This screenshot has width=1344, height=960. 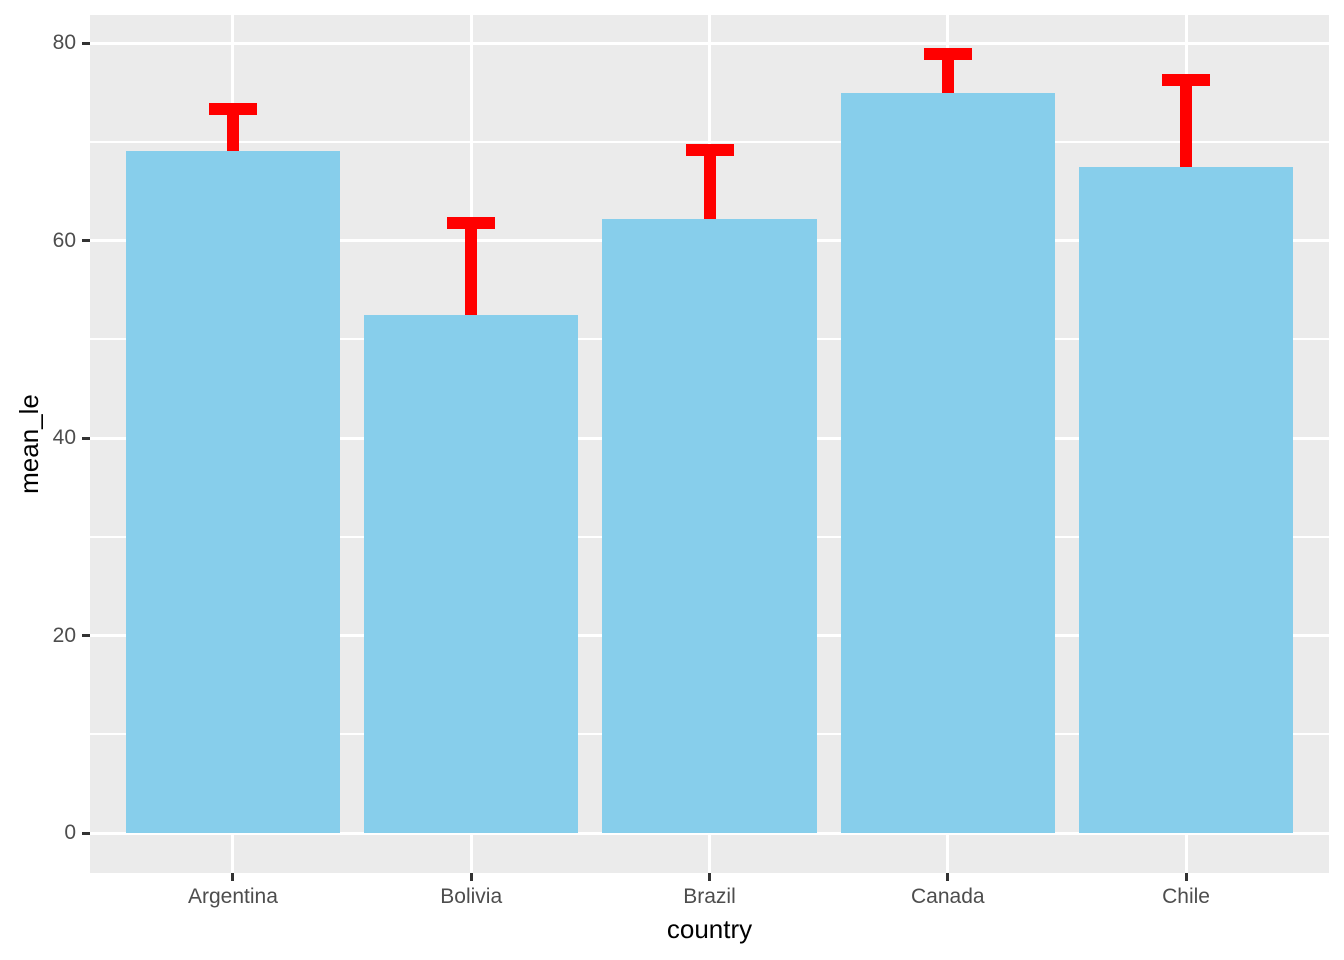 What do you see at coordinates (947, 896) in the screenshot?
I see `x-tick-label-canada: Canada` at bounding box center [947, 896].